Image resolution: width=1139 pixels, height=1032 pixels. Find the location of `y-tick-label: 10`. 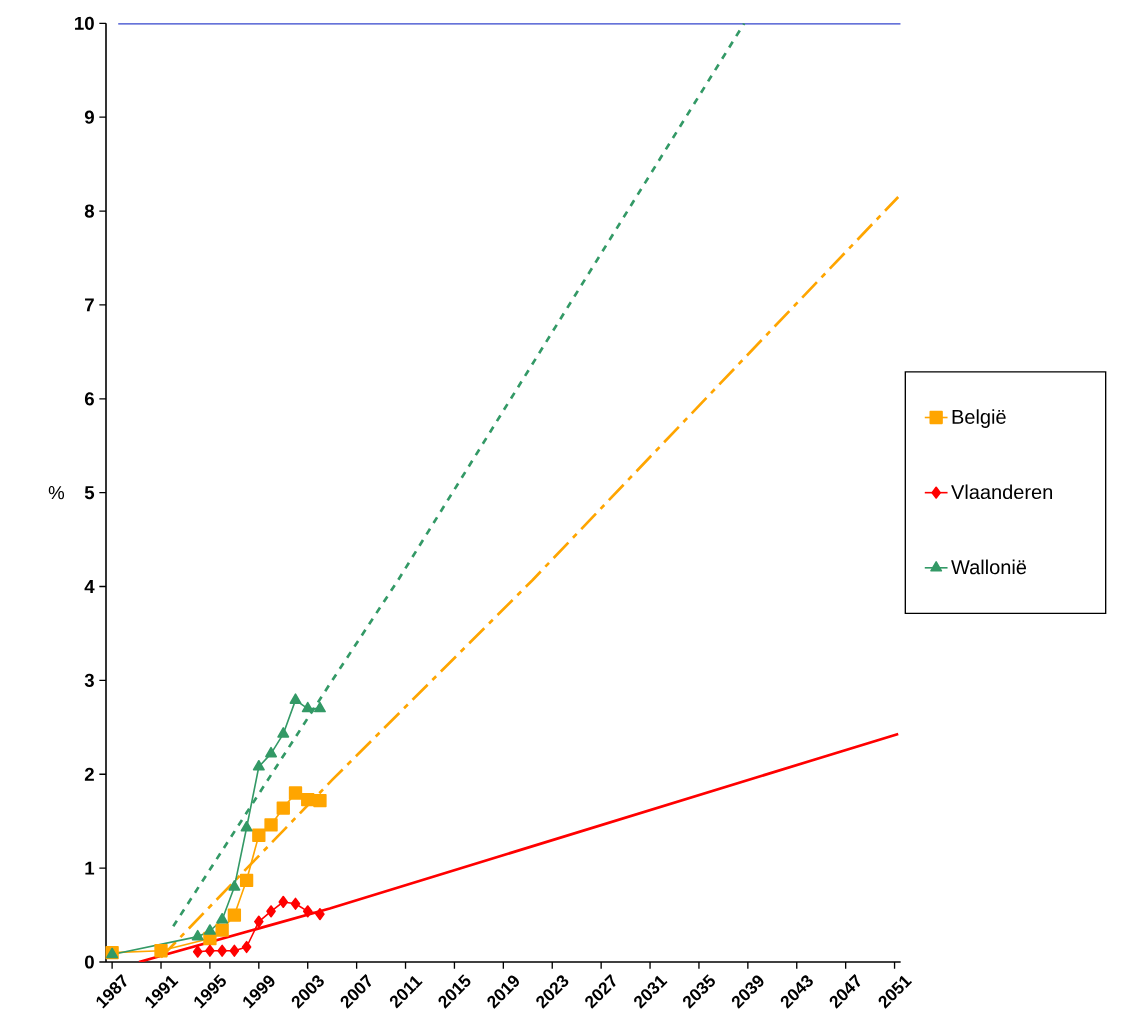

y-tick-label: 10 is located at coordinates (84, 23).